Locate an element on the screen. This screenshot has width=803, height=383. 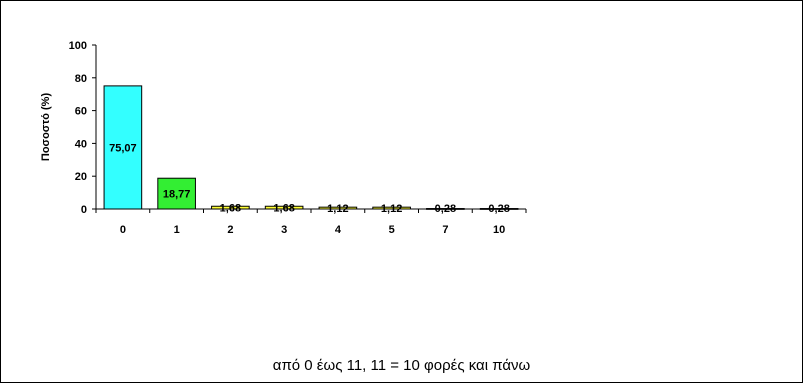
x-tick-label: 7 is located at coordinates (445, 230).